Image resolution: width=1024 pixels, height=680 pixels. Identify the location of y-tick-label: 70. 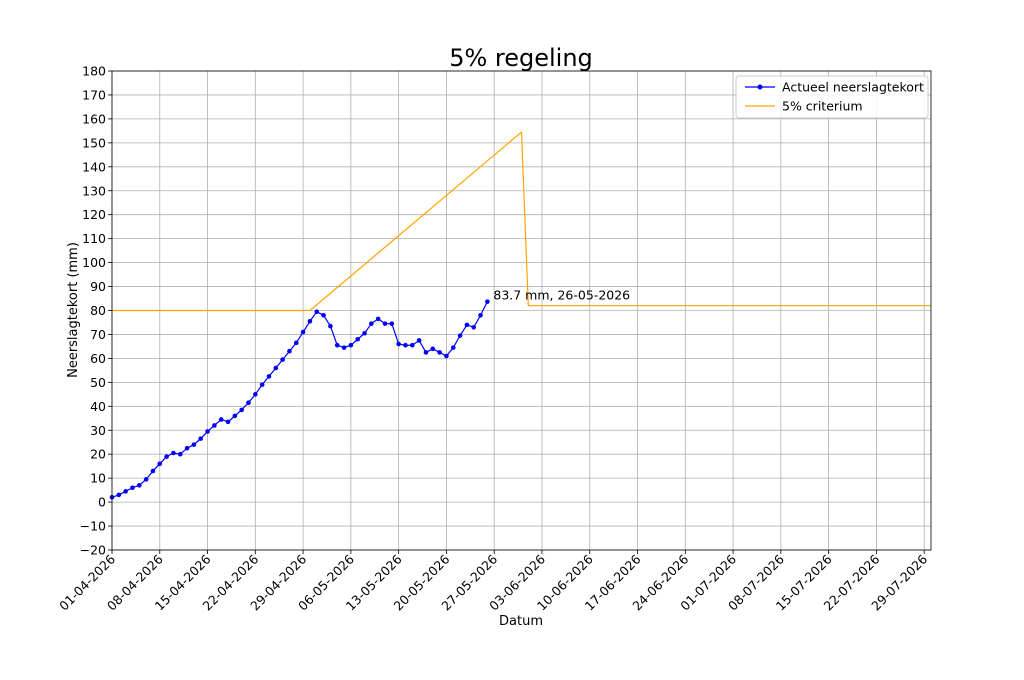
(98, 334).